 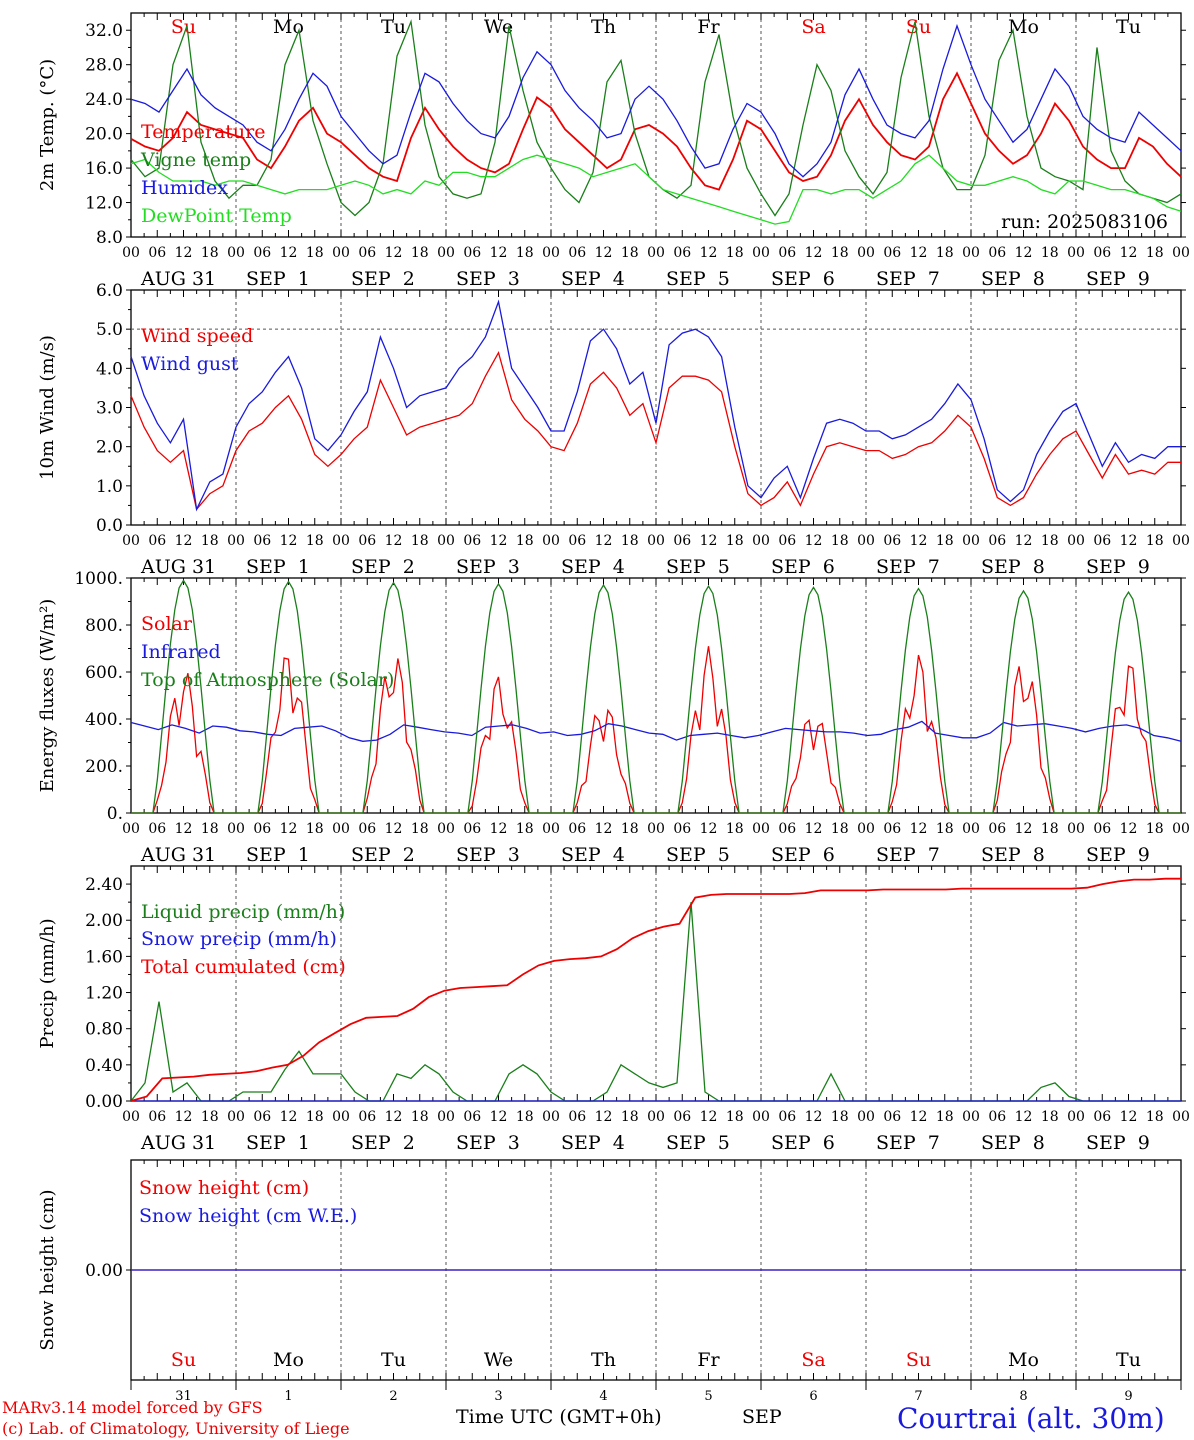 I want to click on series-line-wind-speed, so click(x=655, y=431).